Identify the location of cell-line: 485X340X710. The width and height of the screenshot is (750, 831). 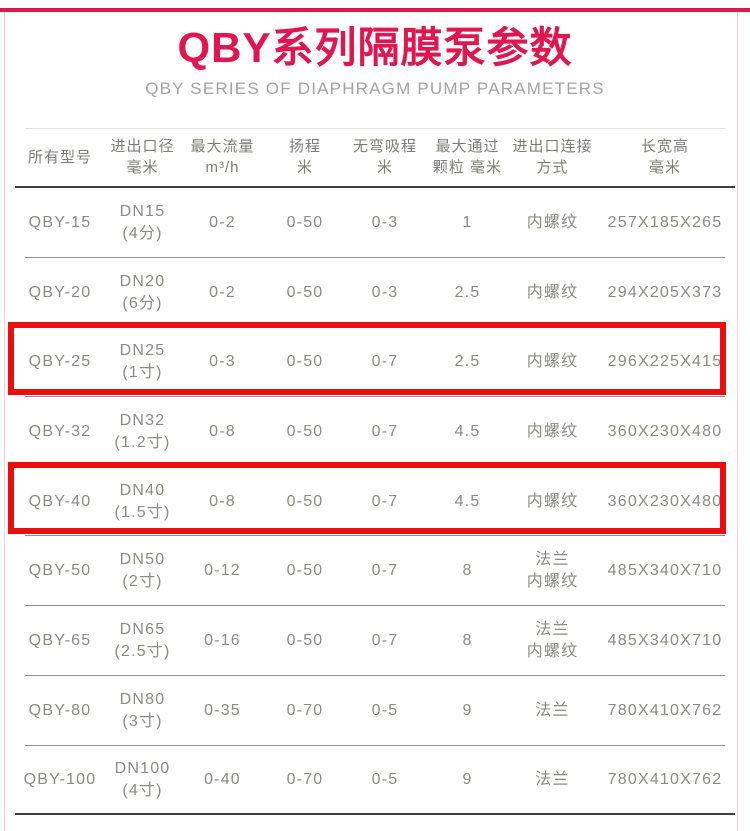
(665, 571).